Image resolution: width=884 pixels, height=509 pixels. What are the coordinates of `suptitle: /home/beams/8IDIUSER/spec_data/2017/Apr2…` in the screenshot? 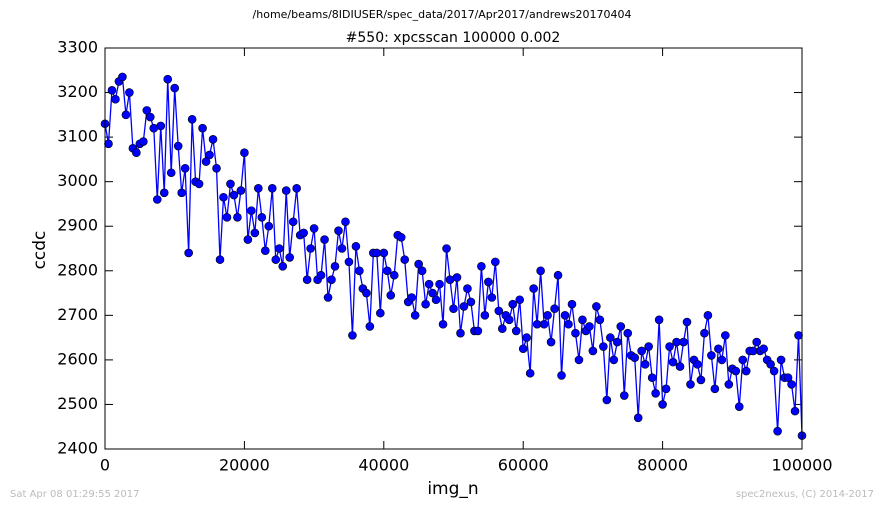 It's located at (442, 14).